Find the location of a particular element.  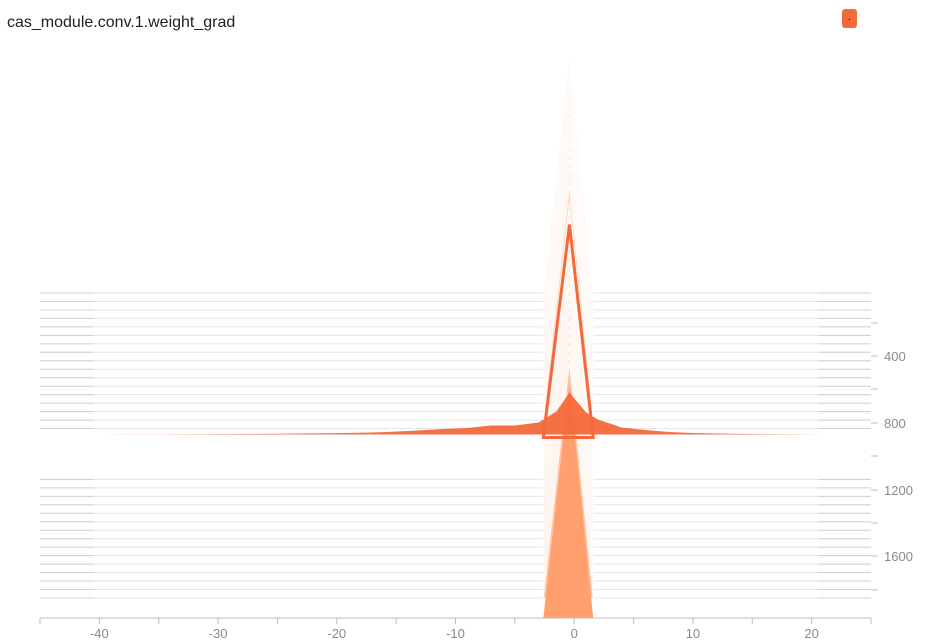

x-tick-label: -40 is located at coordinates (99, 633).